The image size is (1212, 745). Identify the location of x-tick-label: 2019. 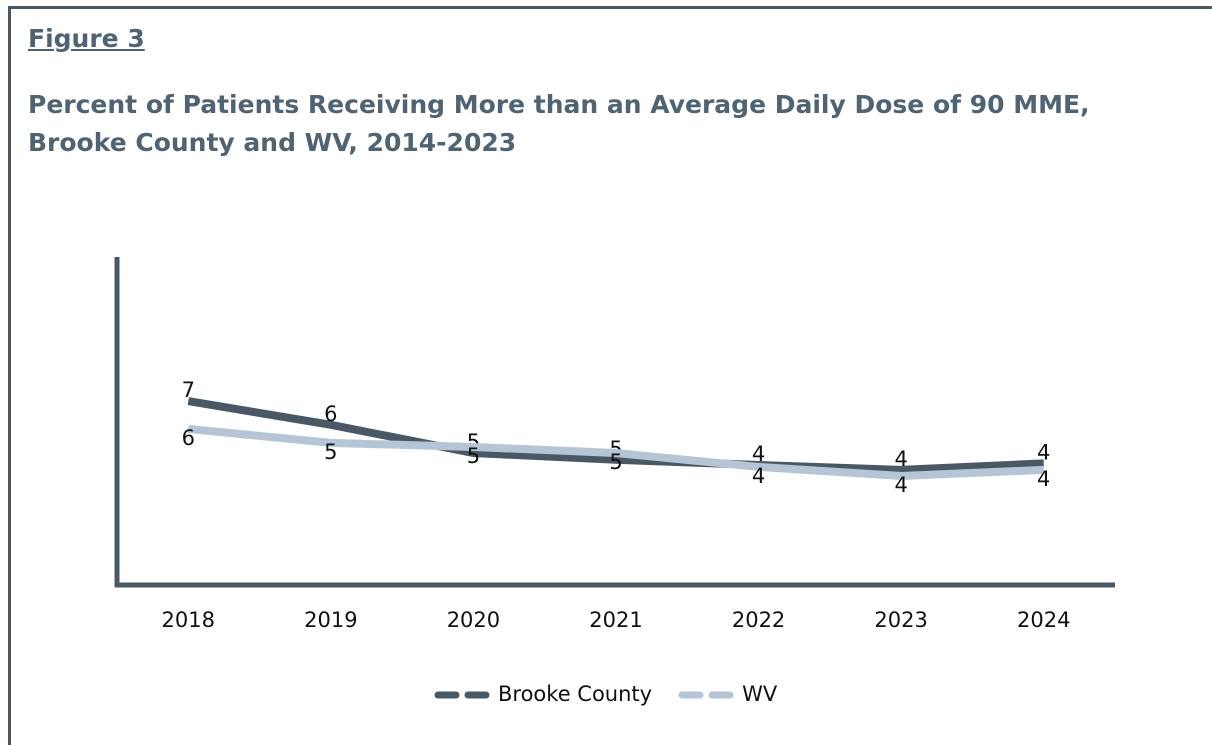
(330, 620).